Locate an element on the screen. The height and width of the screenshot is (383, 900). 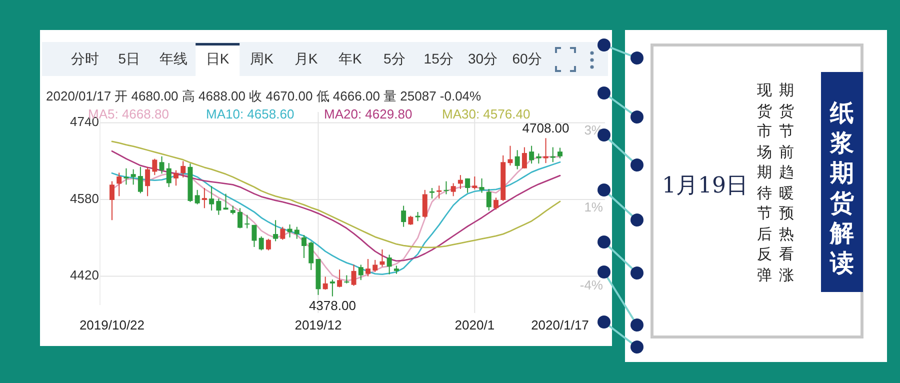
y-tick-label: 4420 is located at coordinates (84, 275).